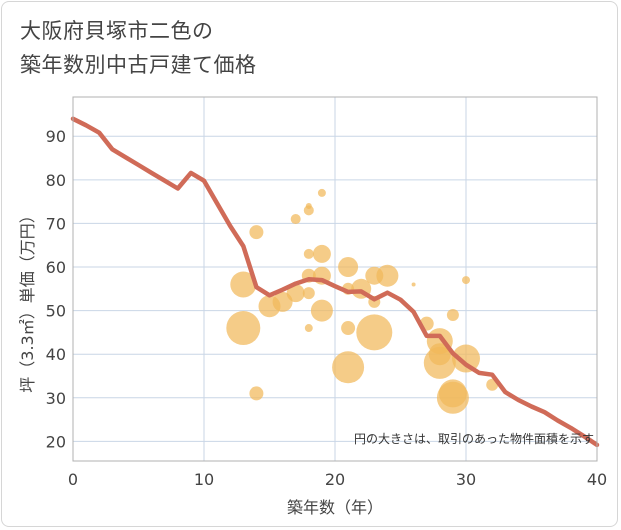 The image size is (621, 530). I want to click on y-tick-label: 50, so click(56, 311).